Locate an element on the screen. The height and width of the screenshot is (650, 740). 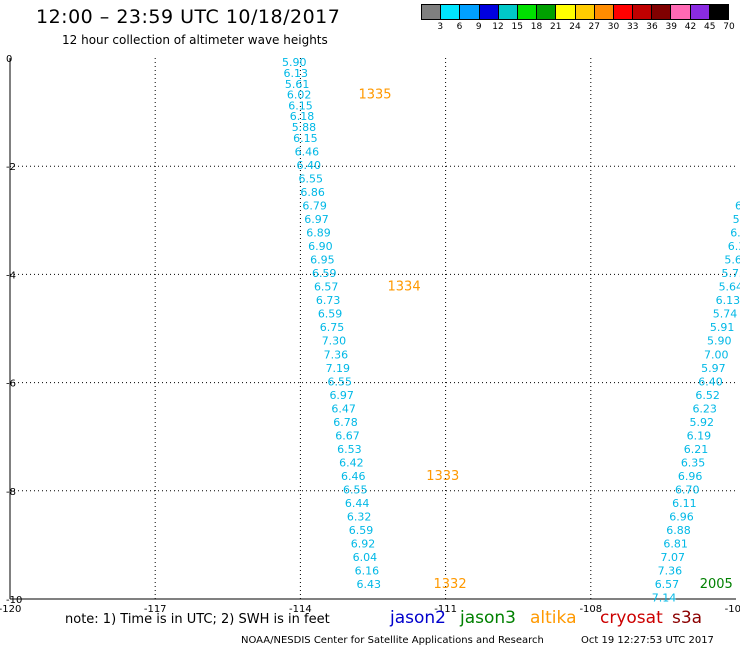
x-tick-label: -120 is located at coordinates (10, 609).